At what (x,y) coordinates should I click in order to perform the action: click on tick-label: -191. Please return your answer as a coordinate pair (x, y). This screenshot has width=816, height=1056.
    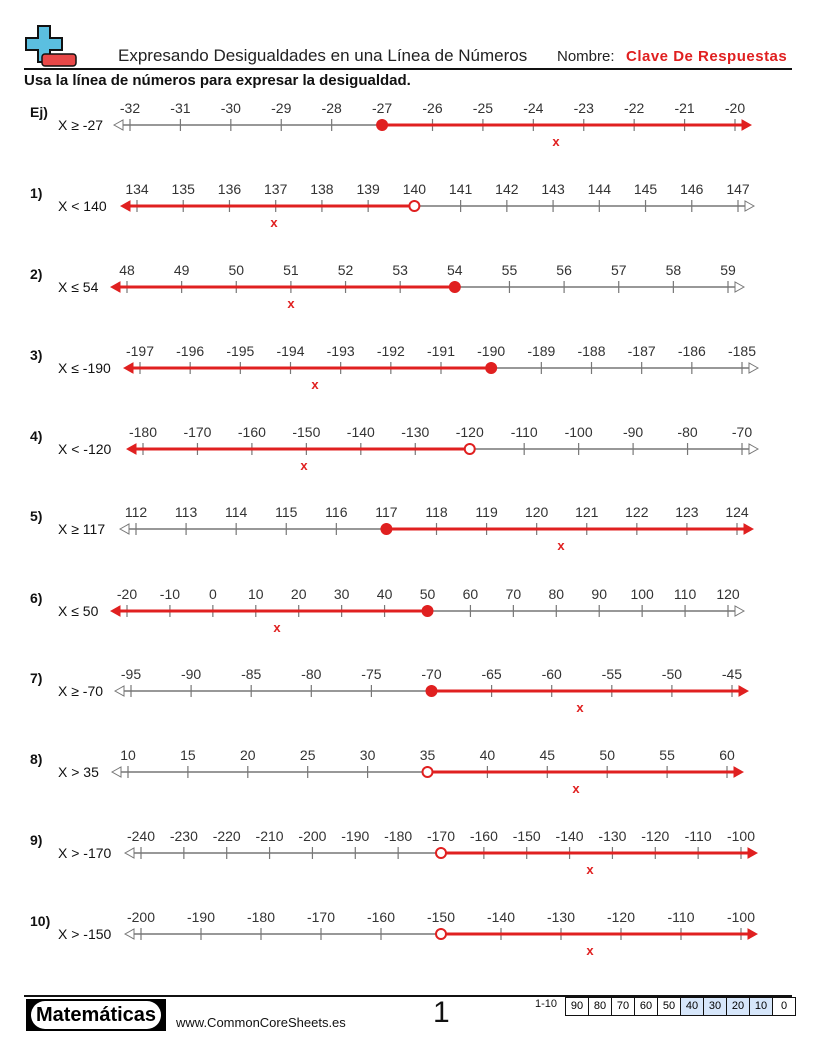
    Looking at the image, I should click on (441, 351).